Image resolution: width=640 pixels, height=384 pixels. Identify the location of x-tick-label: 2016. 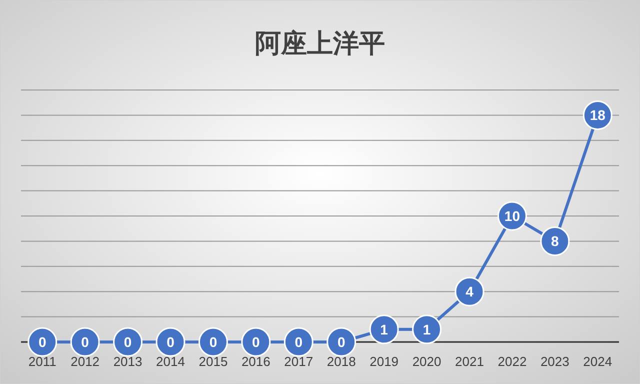
(255, 361).